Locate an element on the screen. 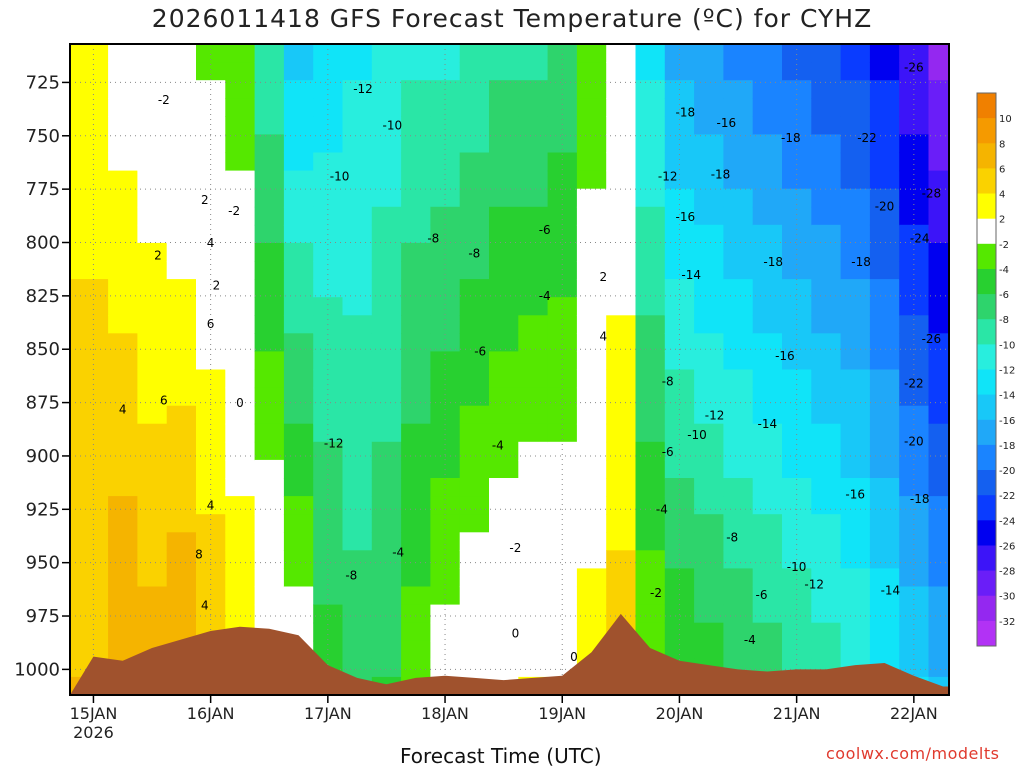 This screenshot has height=768, width=1024. colorbar-swatch is located at coordinates (986, 558).